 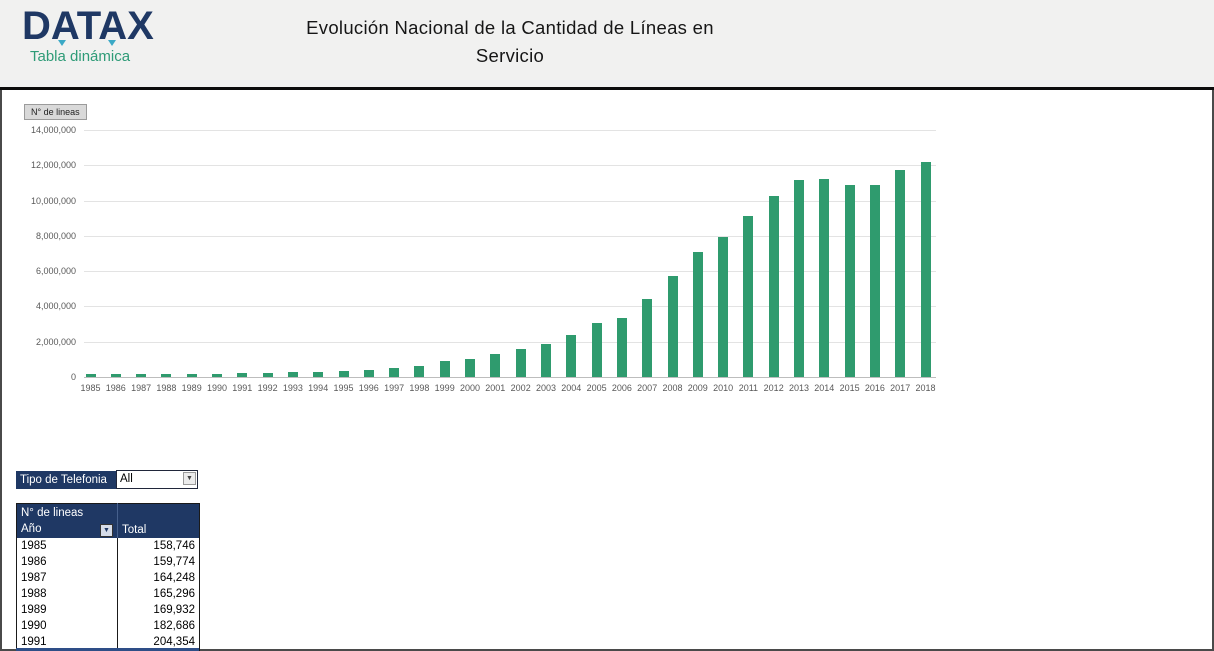 I want to click on bar-2010, so click(x=723, y=306).